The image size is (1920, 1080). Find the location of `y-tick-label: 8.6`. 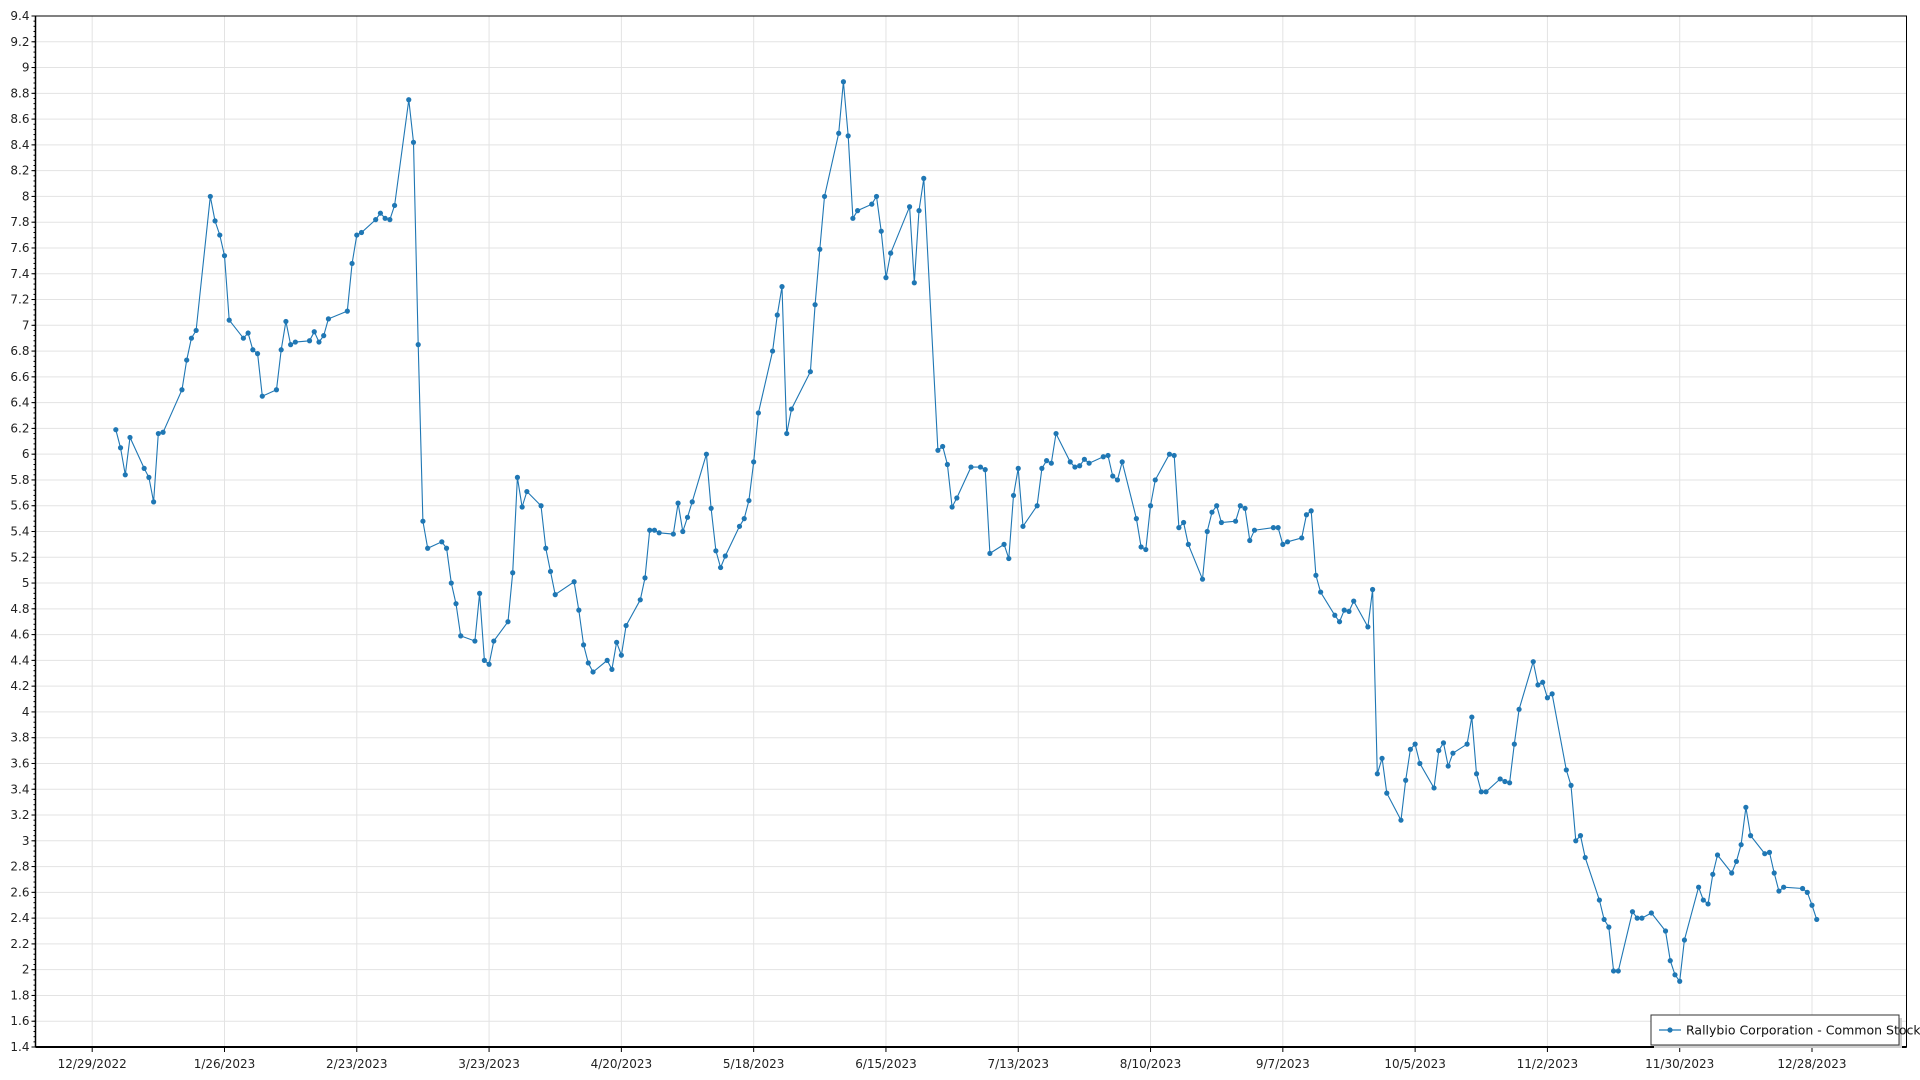

y-tick-label: 8.6 is located at coordinates (19, 119).